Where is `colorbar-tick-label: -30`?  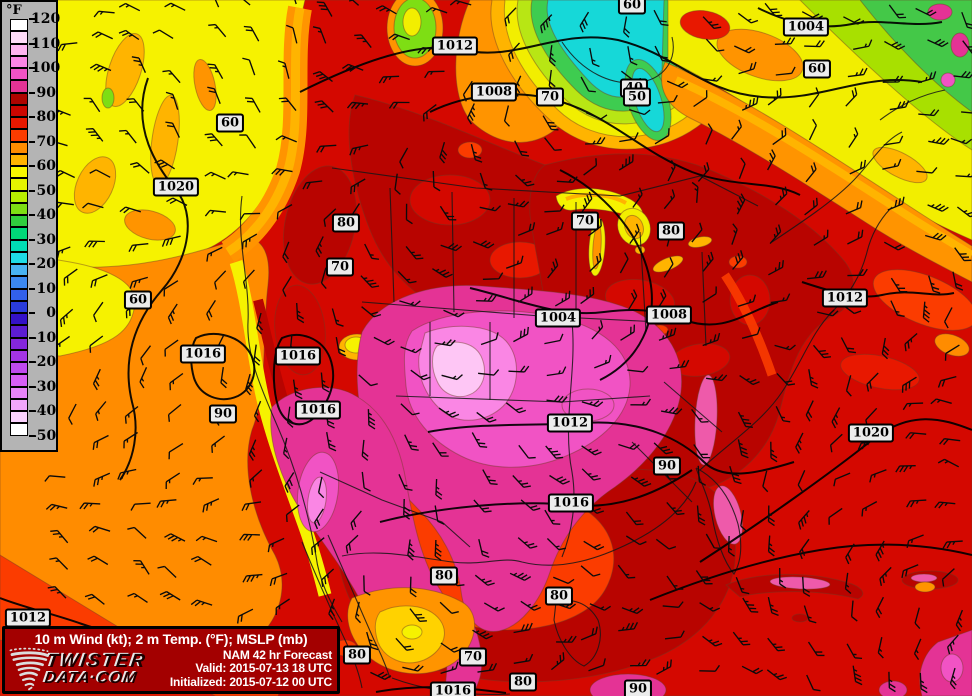
colorbar-tick-label: -30 is located at coordinates (44, 386).